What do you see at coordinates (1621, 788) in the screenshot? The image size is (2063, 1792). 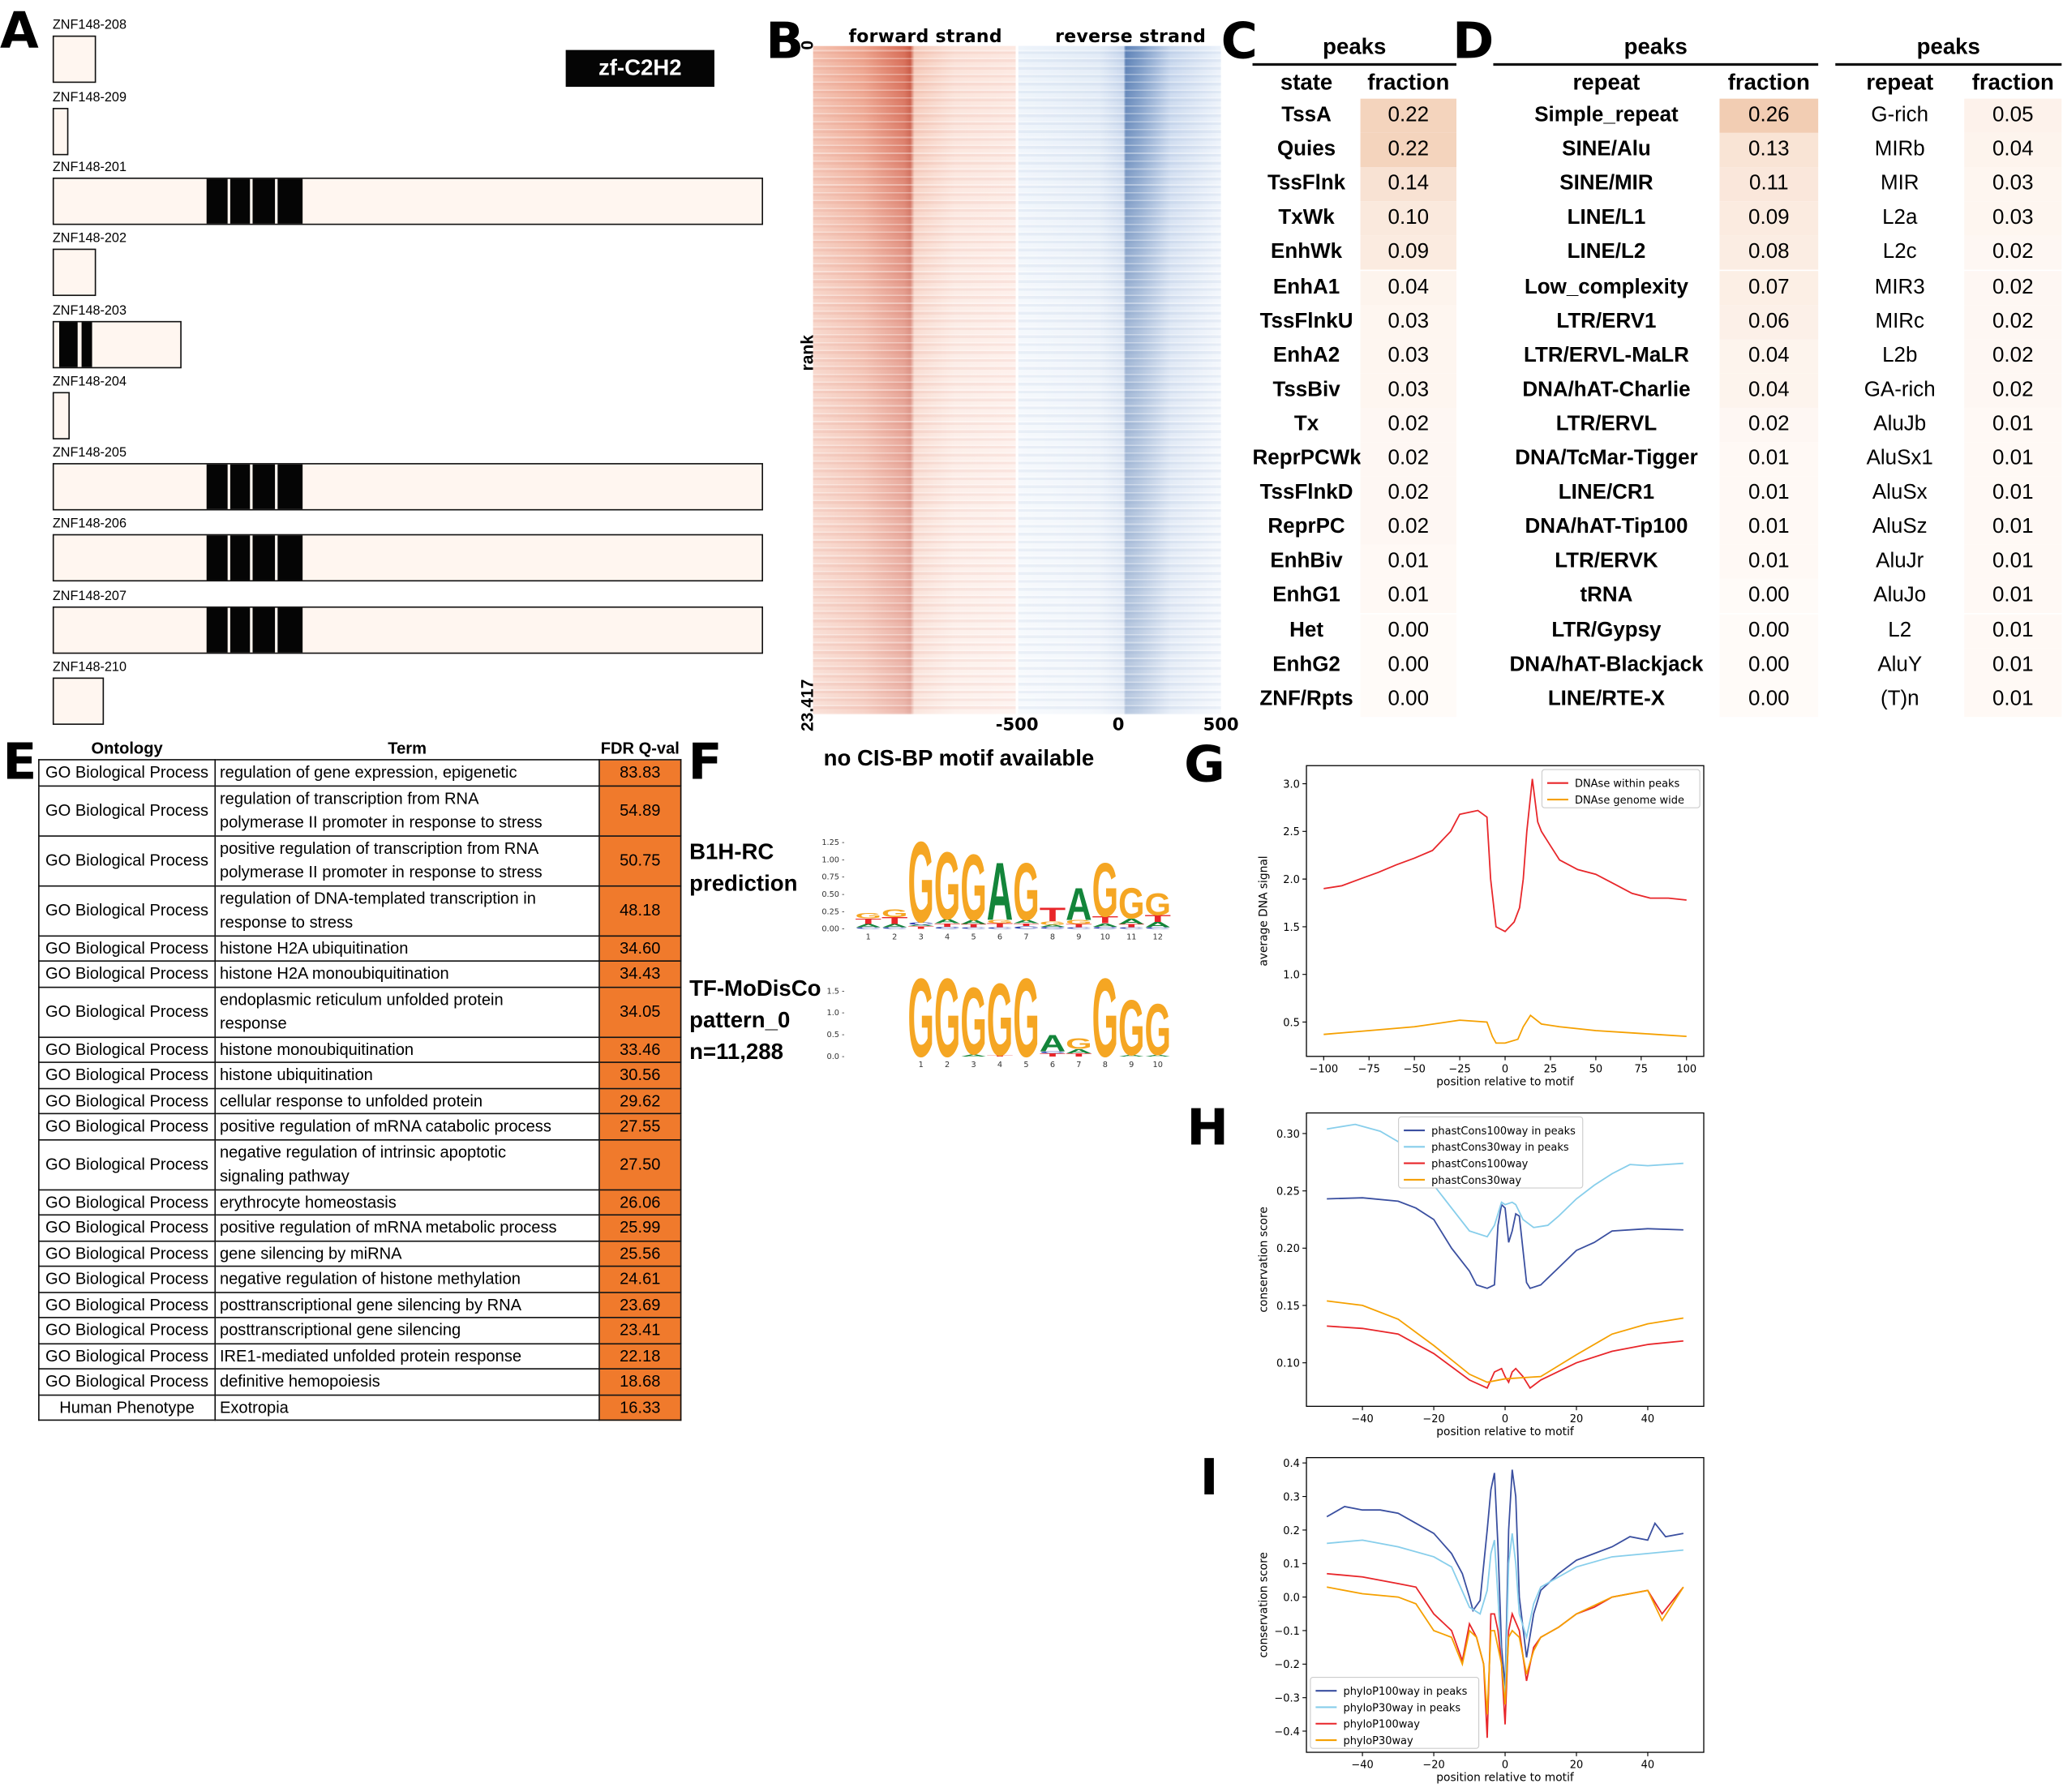 I see `legend: DNAse within peaks DNAse genome wide` at bounding box center [1621, 788].